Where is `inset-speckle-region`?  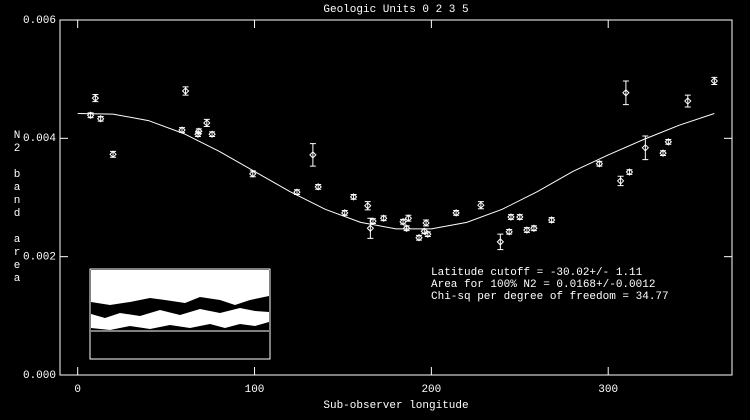
inset-speckle-region is located at coordinates (180, 319).